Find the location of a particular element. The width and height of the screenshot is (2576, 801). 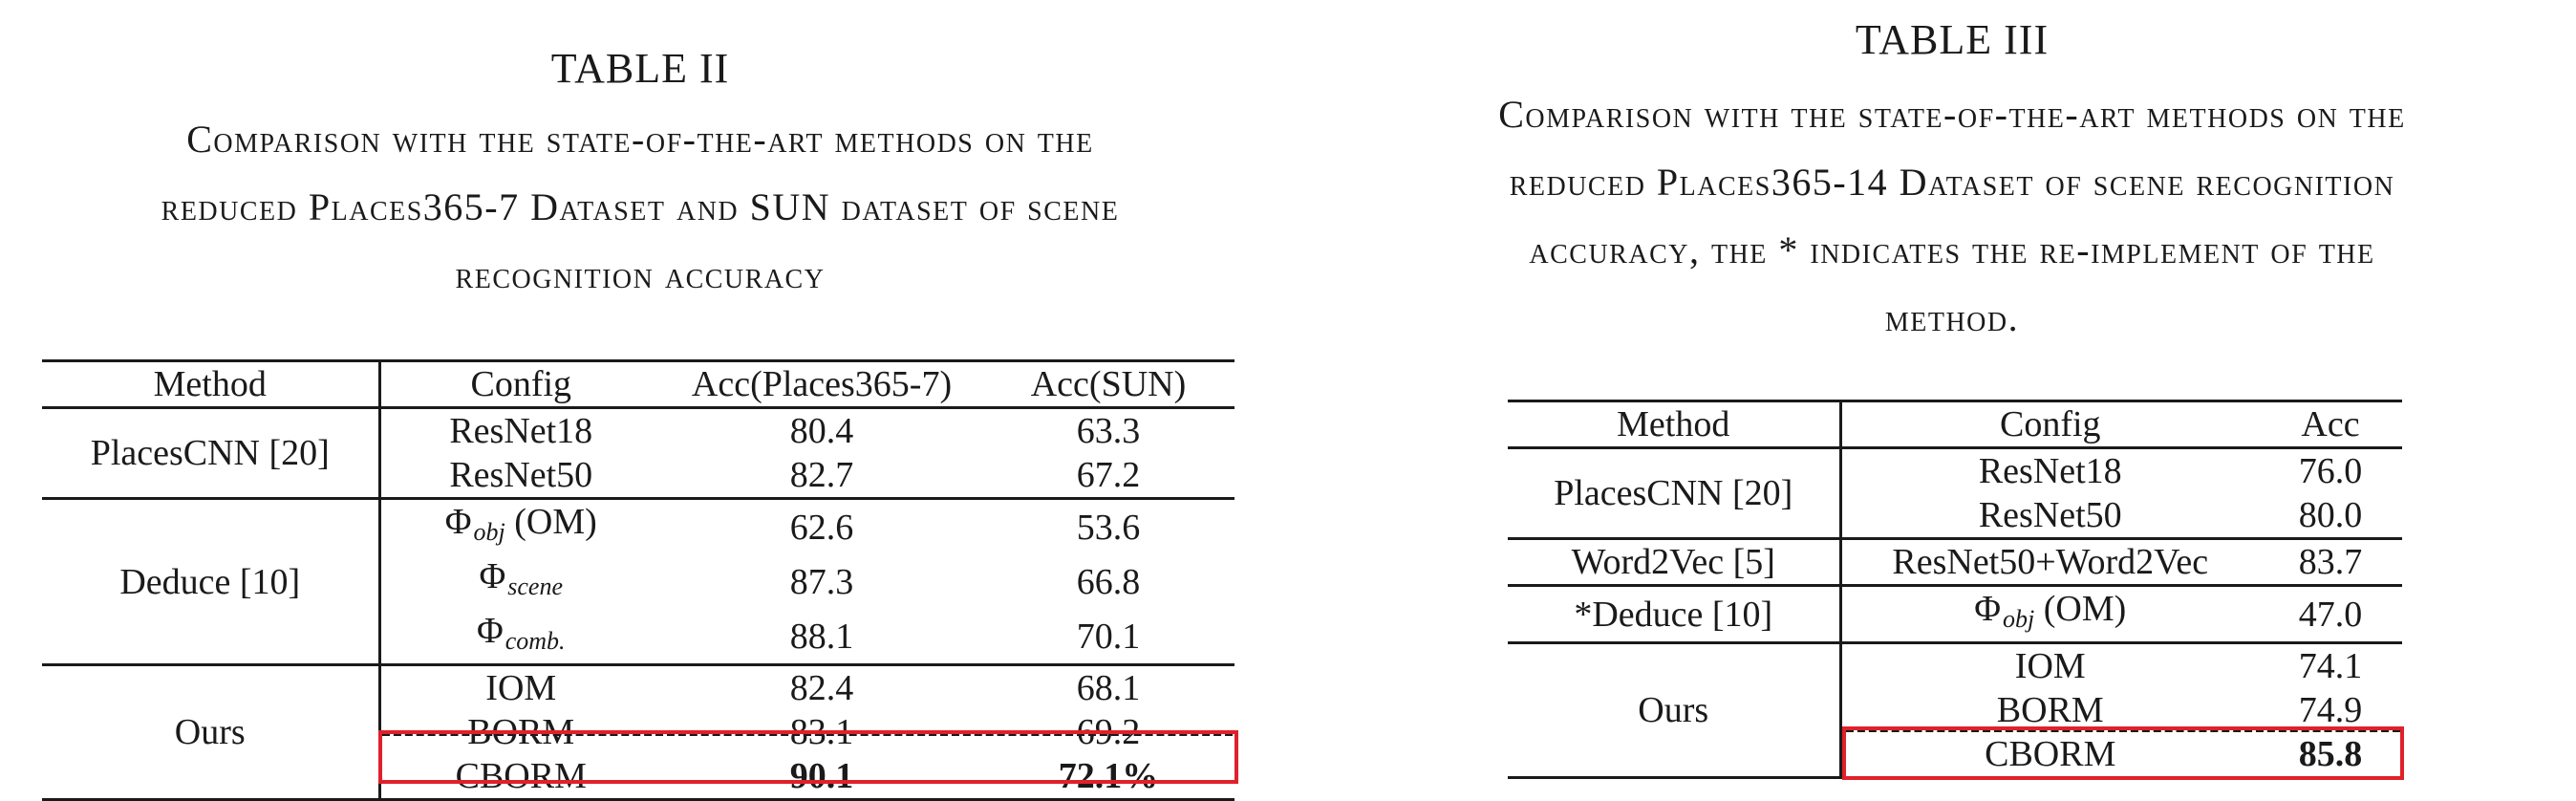

table-row-best: CBORM 85.8 is located at coordinates (1955, 755).